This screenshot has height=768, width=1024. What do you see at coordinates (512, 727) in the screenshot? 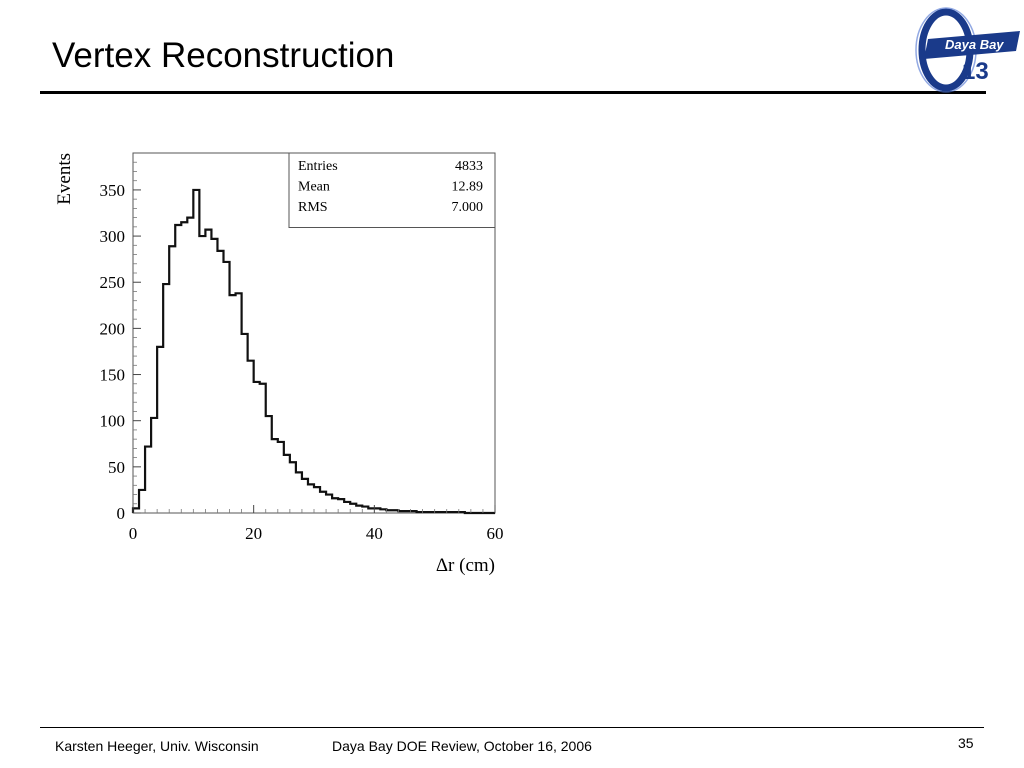
I see `footer-divider` at bounding box center [512, 727].